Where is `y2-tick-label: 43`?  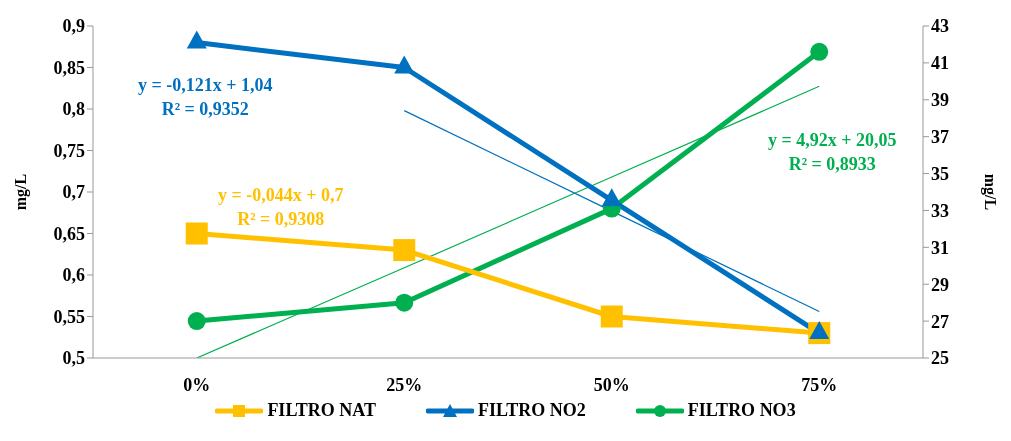
y2-tick-label: 43 is located at coordinates (940, 26).